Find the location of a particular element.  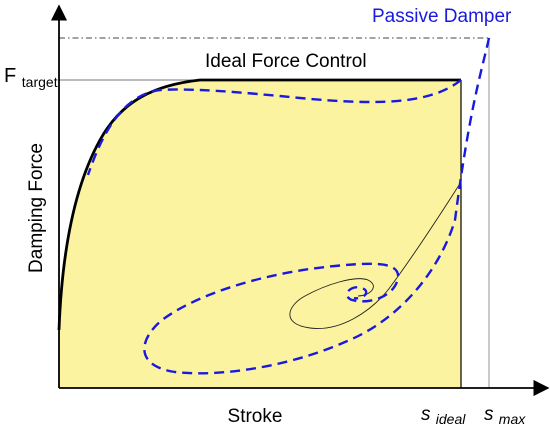

s-max-main: s is located at coordinates (489, 414).